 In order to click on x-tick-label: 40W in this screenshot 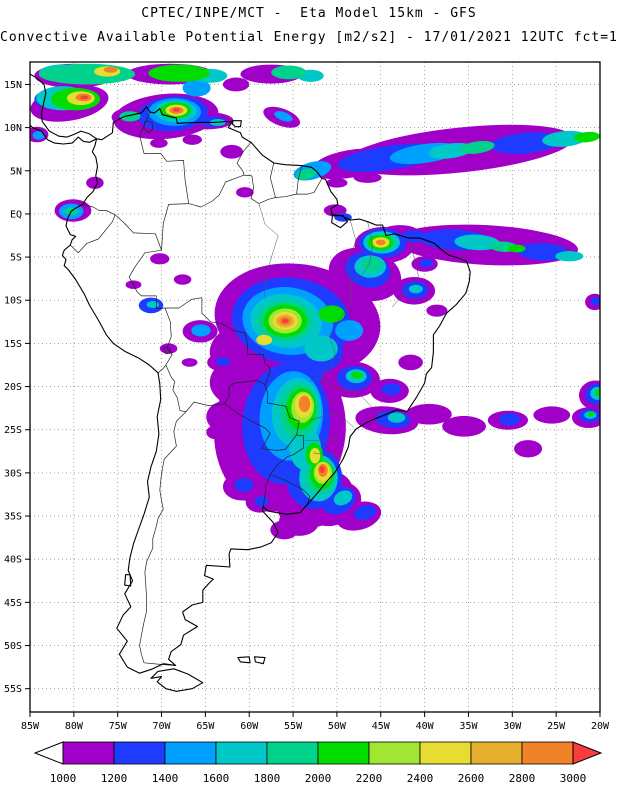, I will do `click(425, 726)`.